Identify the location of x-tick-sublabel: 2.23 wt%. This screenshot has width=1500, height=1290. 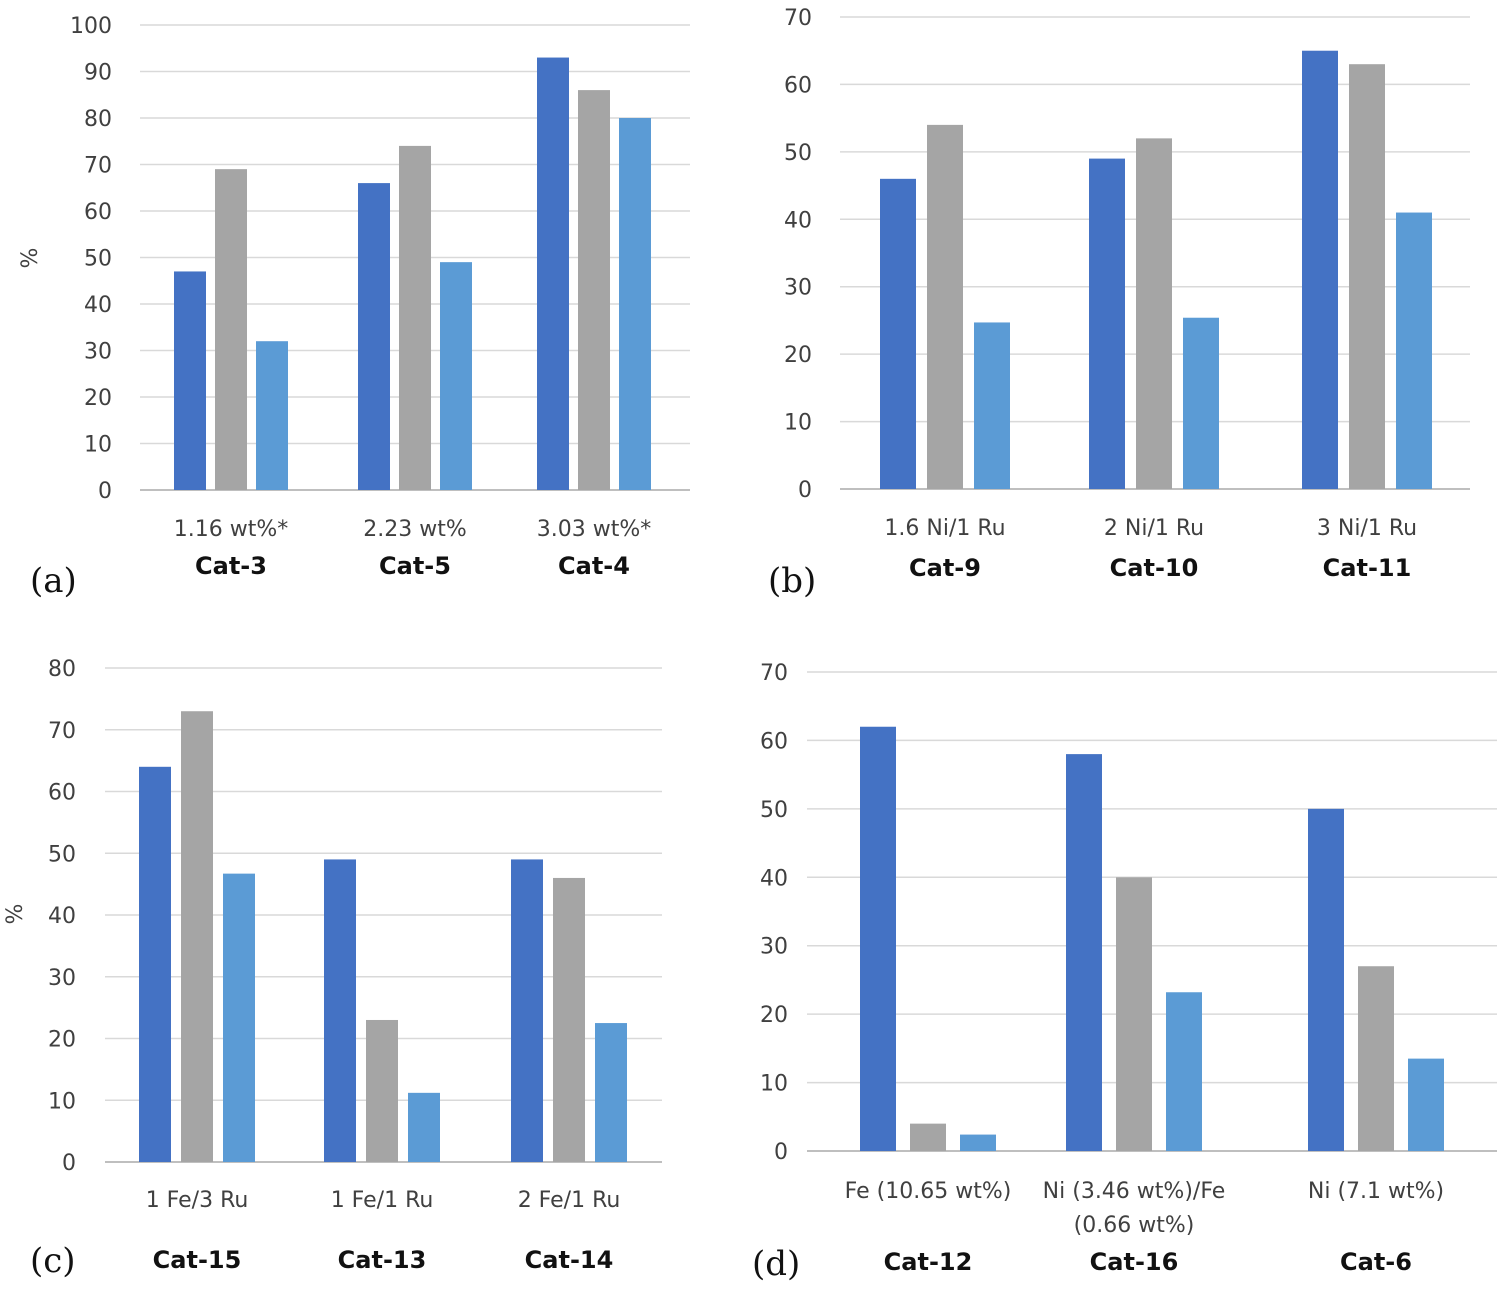
(415, 529).